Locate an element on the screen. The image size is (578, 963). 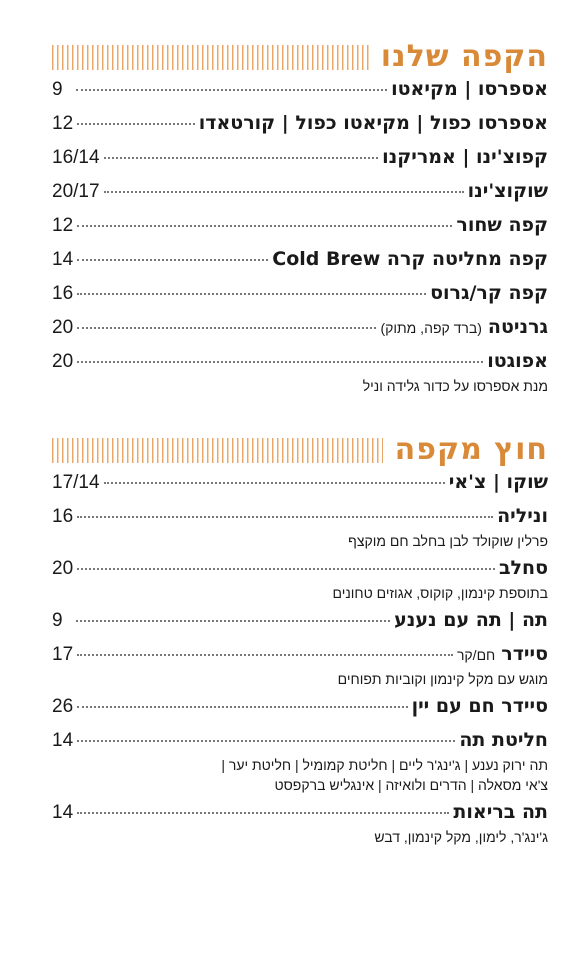
item-name: אספרסו כפול | מקיאטו כפול | קורטאדו is located at coordinates (373, 123).